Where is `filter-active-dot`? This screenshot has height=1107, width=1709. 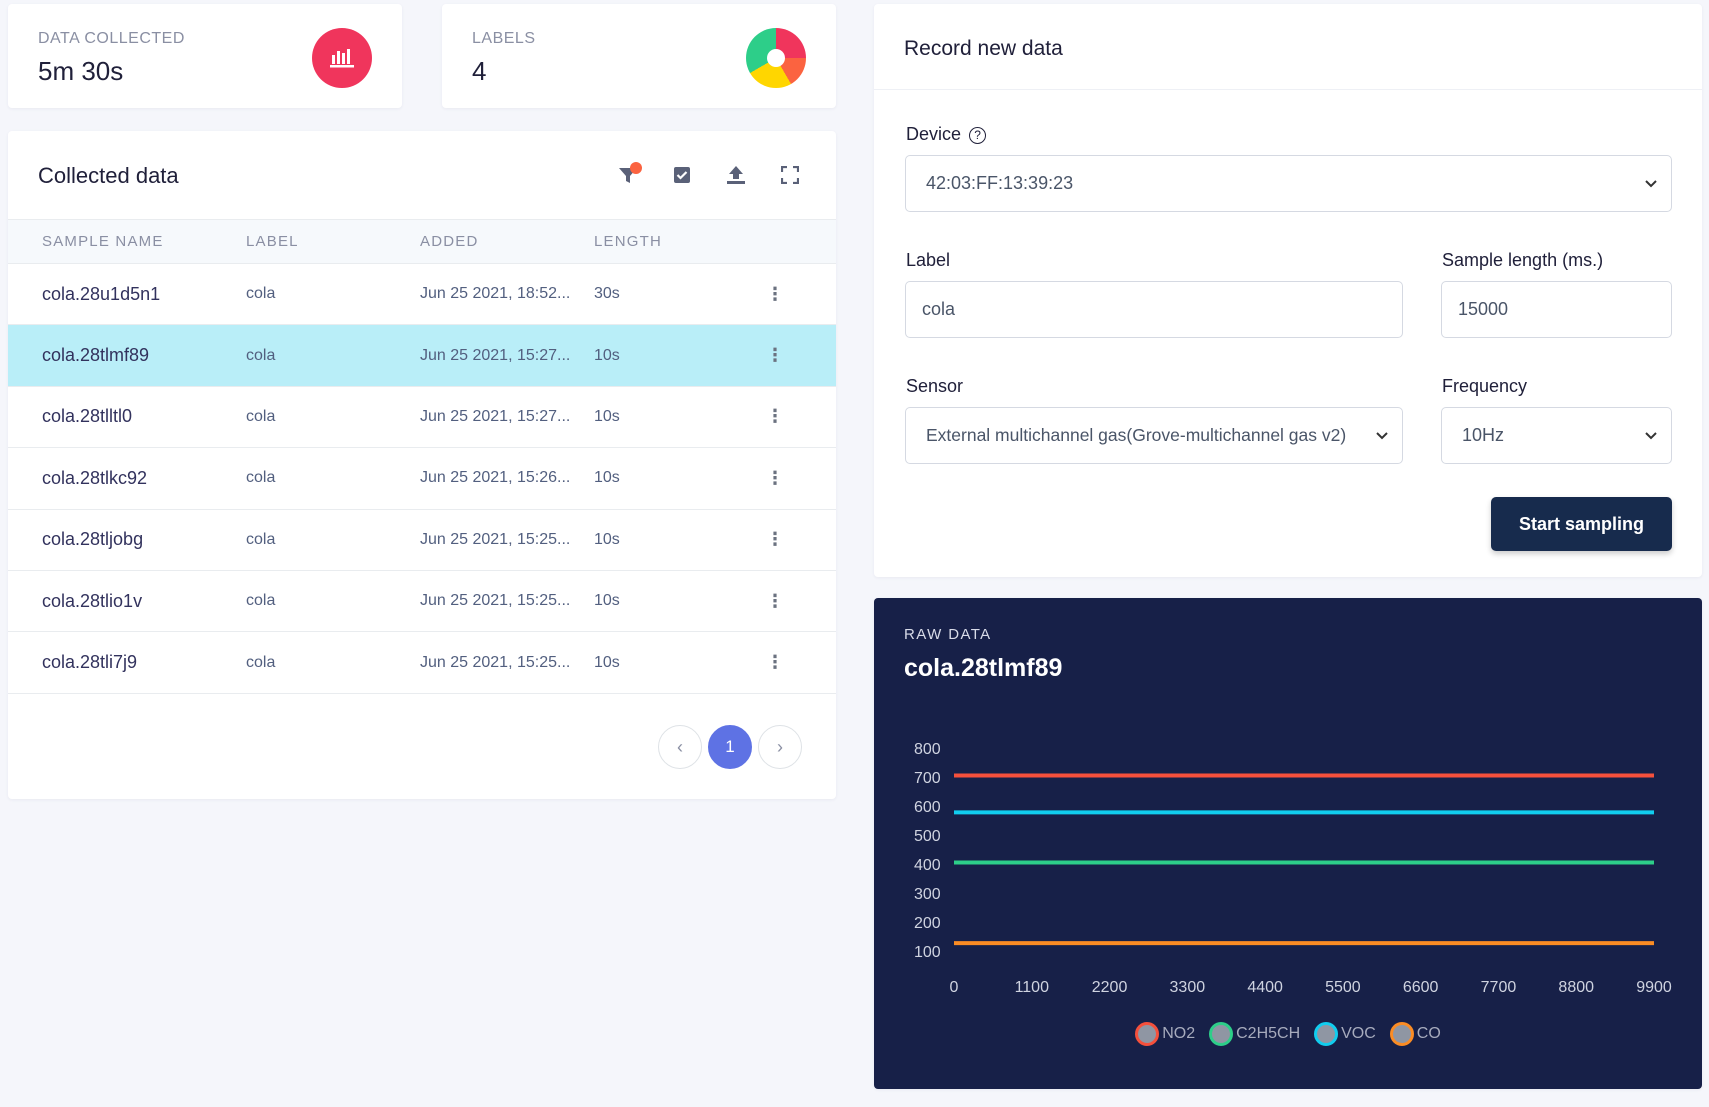 filter-active-dot is located at coordinates (636, 168).